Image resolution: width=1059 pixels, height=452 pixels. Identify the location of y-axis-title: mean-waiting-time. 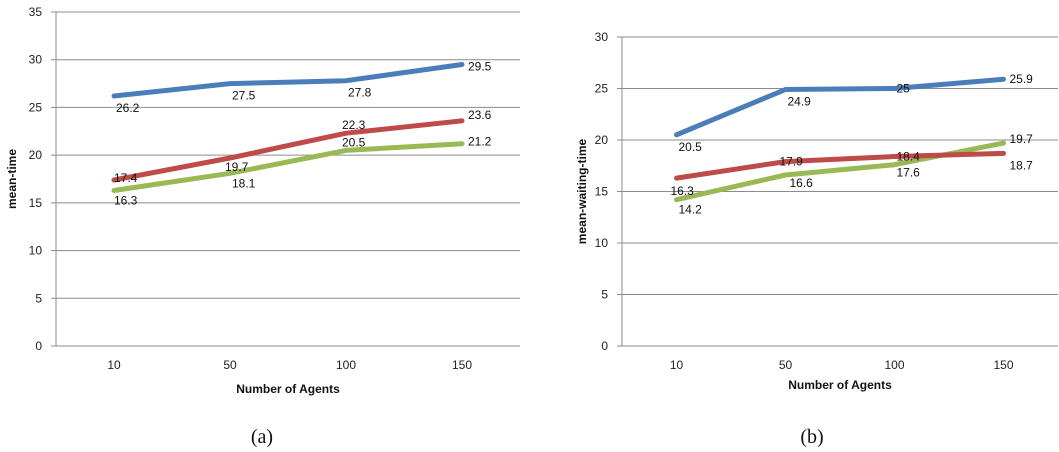
(582, 192).